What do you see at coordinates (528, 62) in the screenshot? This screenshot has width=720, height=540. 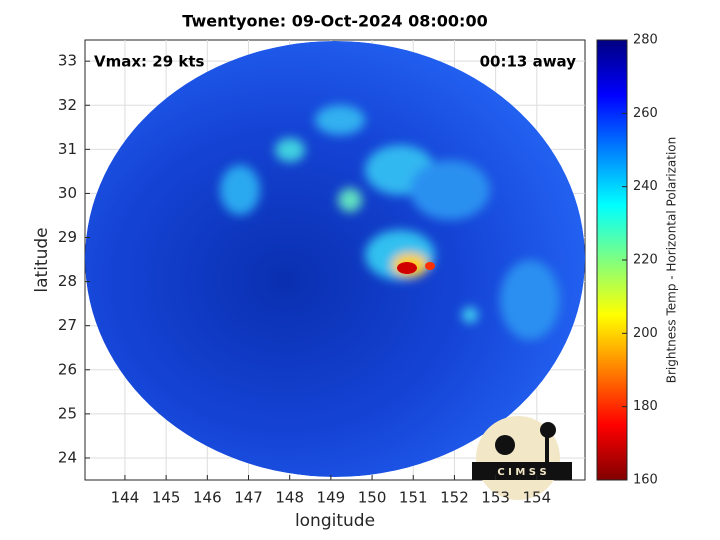 I see `annotation: 00:13 away` at bounding box center [528, 62].